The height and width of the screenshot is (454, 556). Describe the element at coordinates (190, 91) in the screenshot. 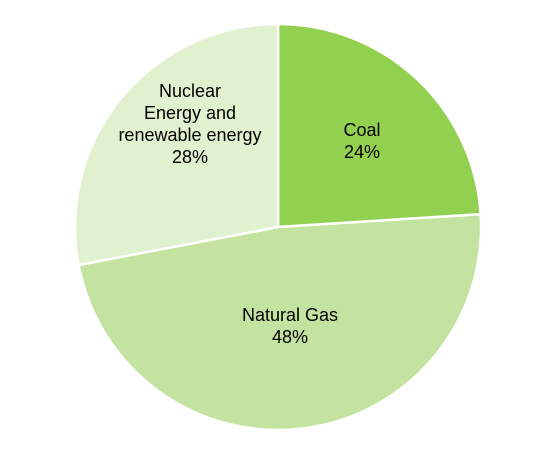

I see `slice-name-label: Nuclear` at that location.